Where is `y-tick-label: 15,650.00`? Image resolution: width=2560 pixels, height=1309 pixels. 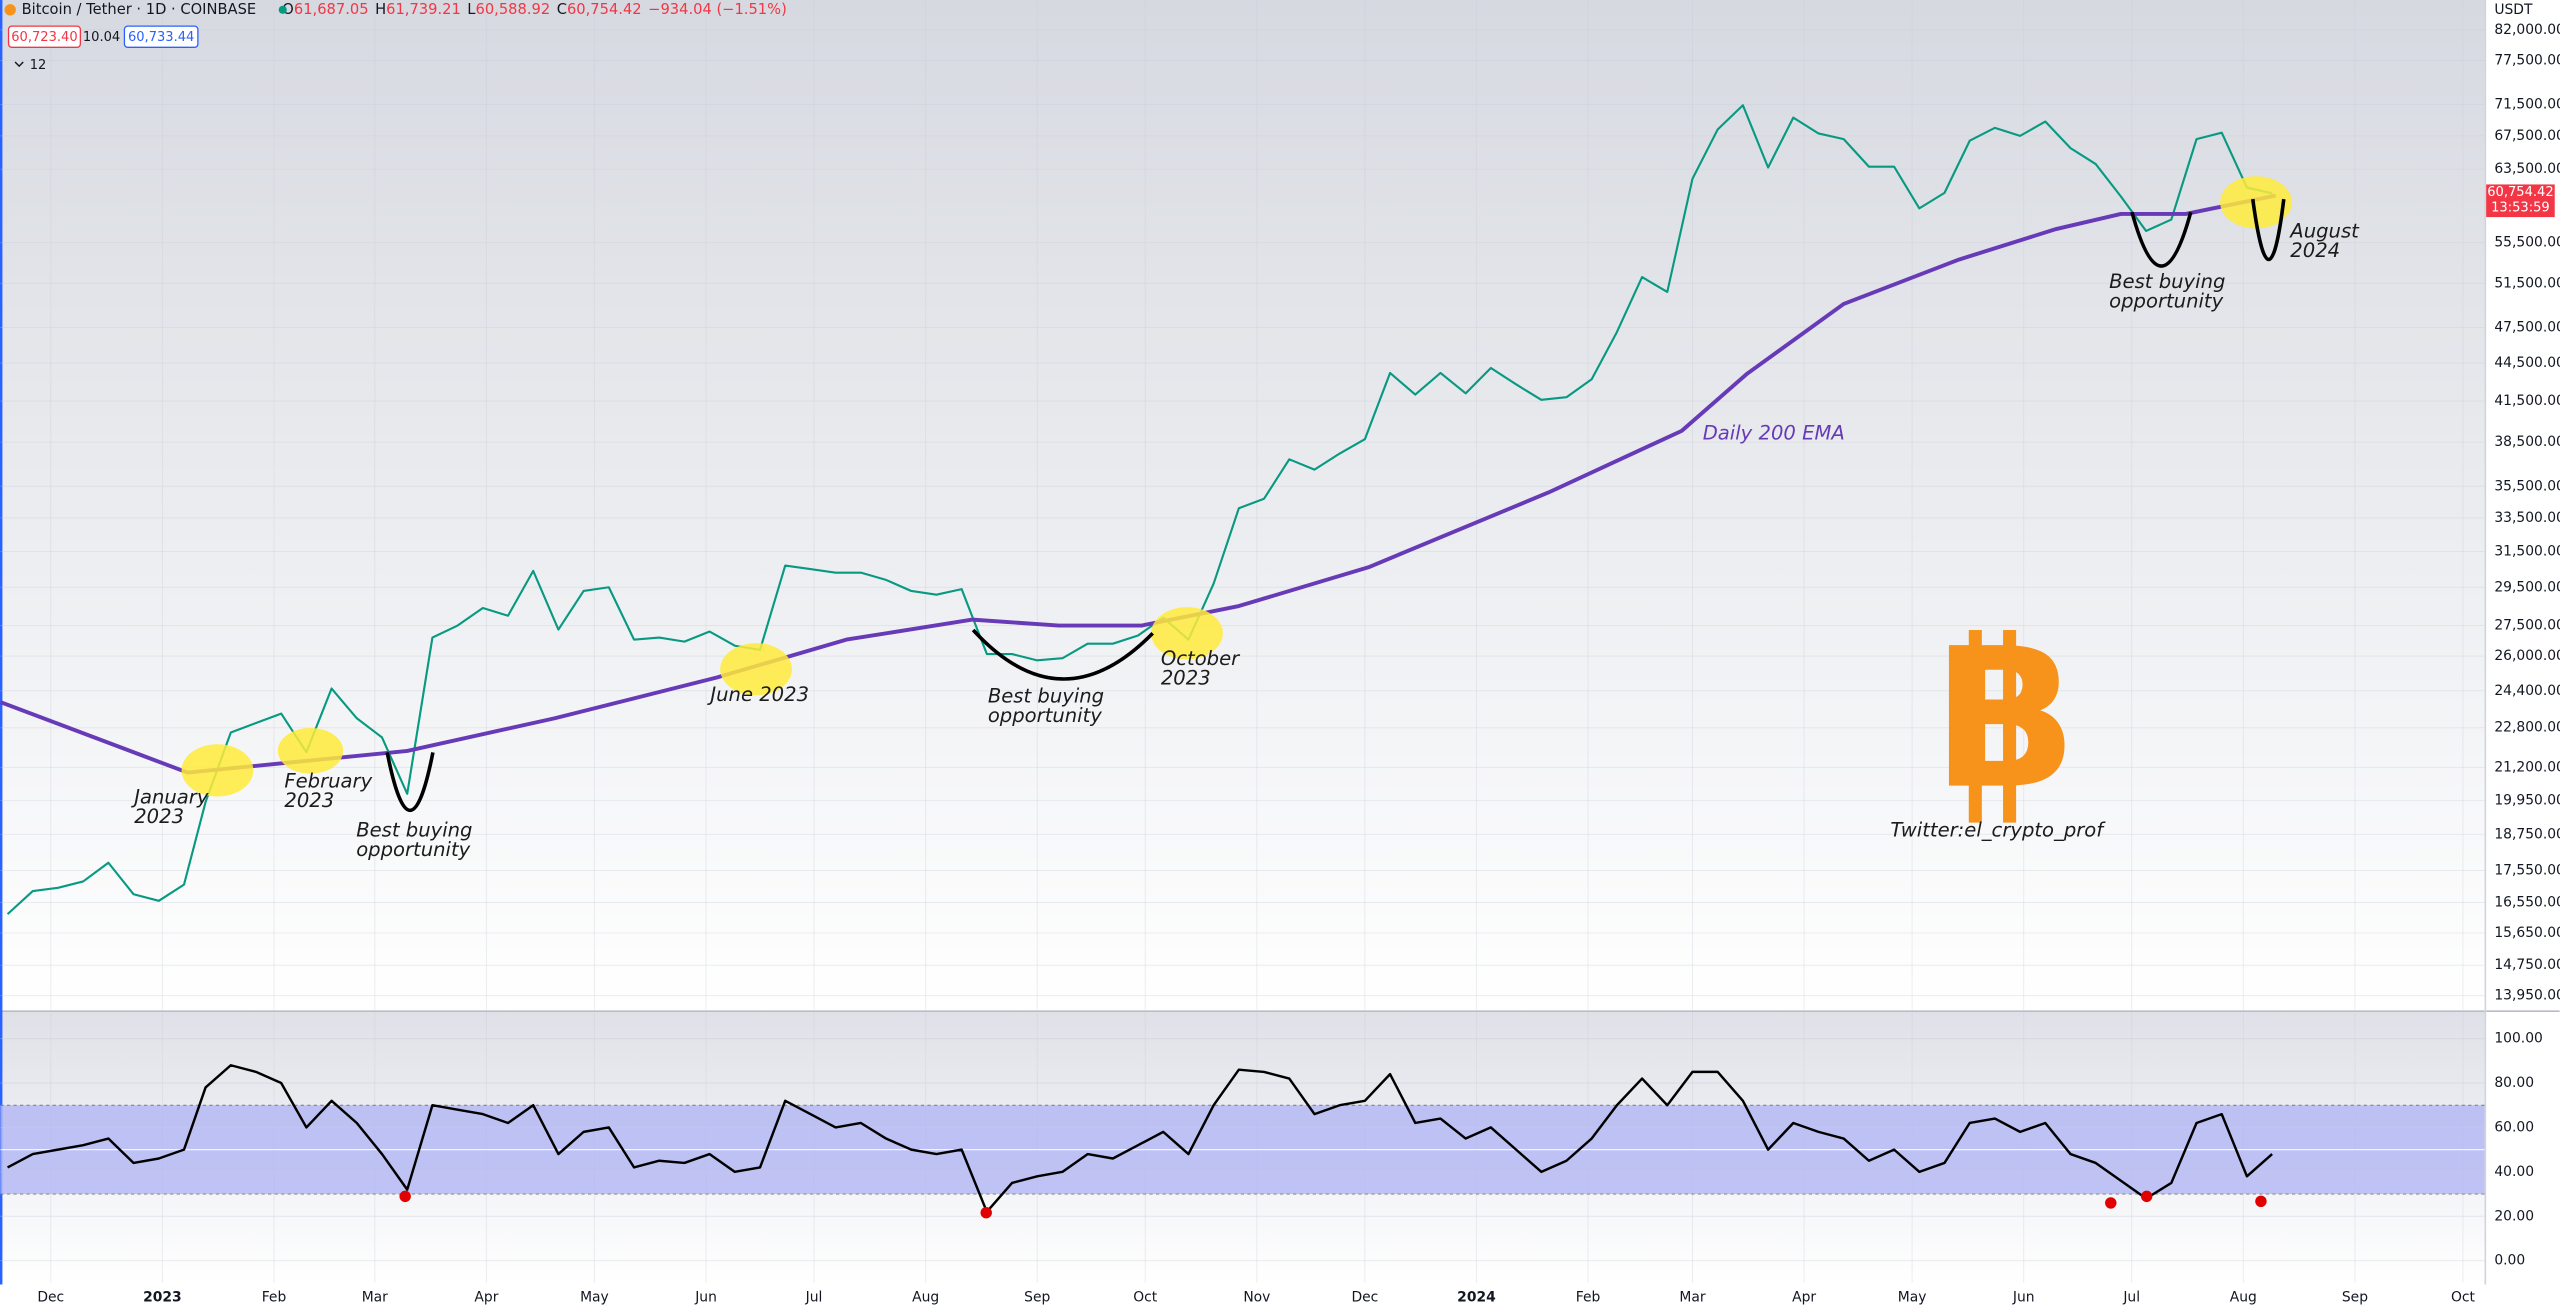
y-tick-label: 15,650.00 is located at coordinates (2527, 933).